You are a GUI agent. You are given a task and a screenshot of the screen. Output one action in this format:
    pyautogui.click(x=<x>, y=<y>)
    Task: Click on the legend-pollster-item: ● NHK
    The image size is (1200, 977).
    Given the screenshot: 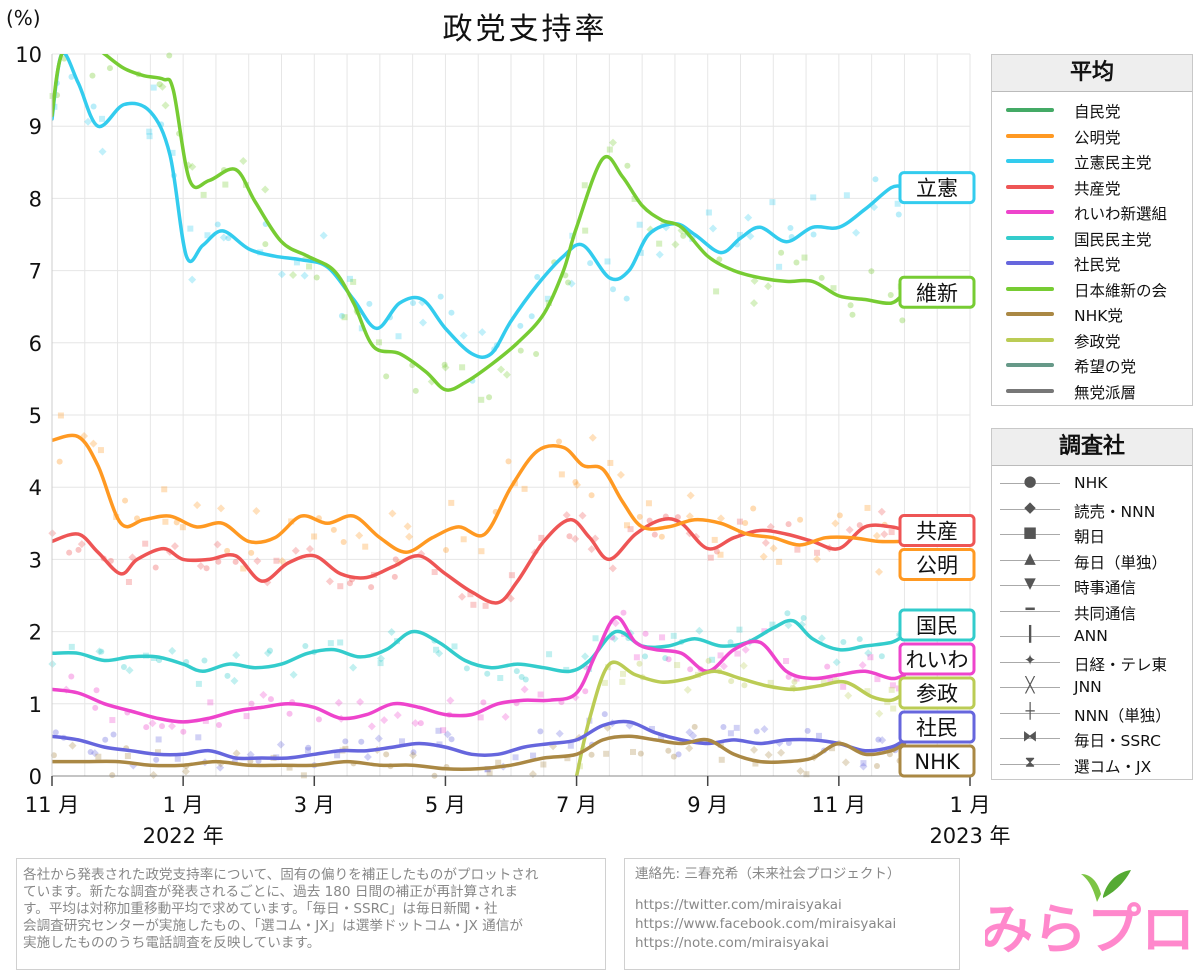 What is the action you would take?
    pyautogui.click(x=1092, y=484)
    